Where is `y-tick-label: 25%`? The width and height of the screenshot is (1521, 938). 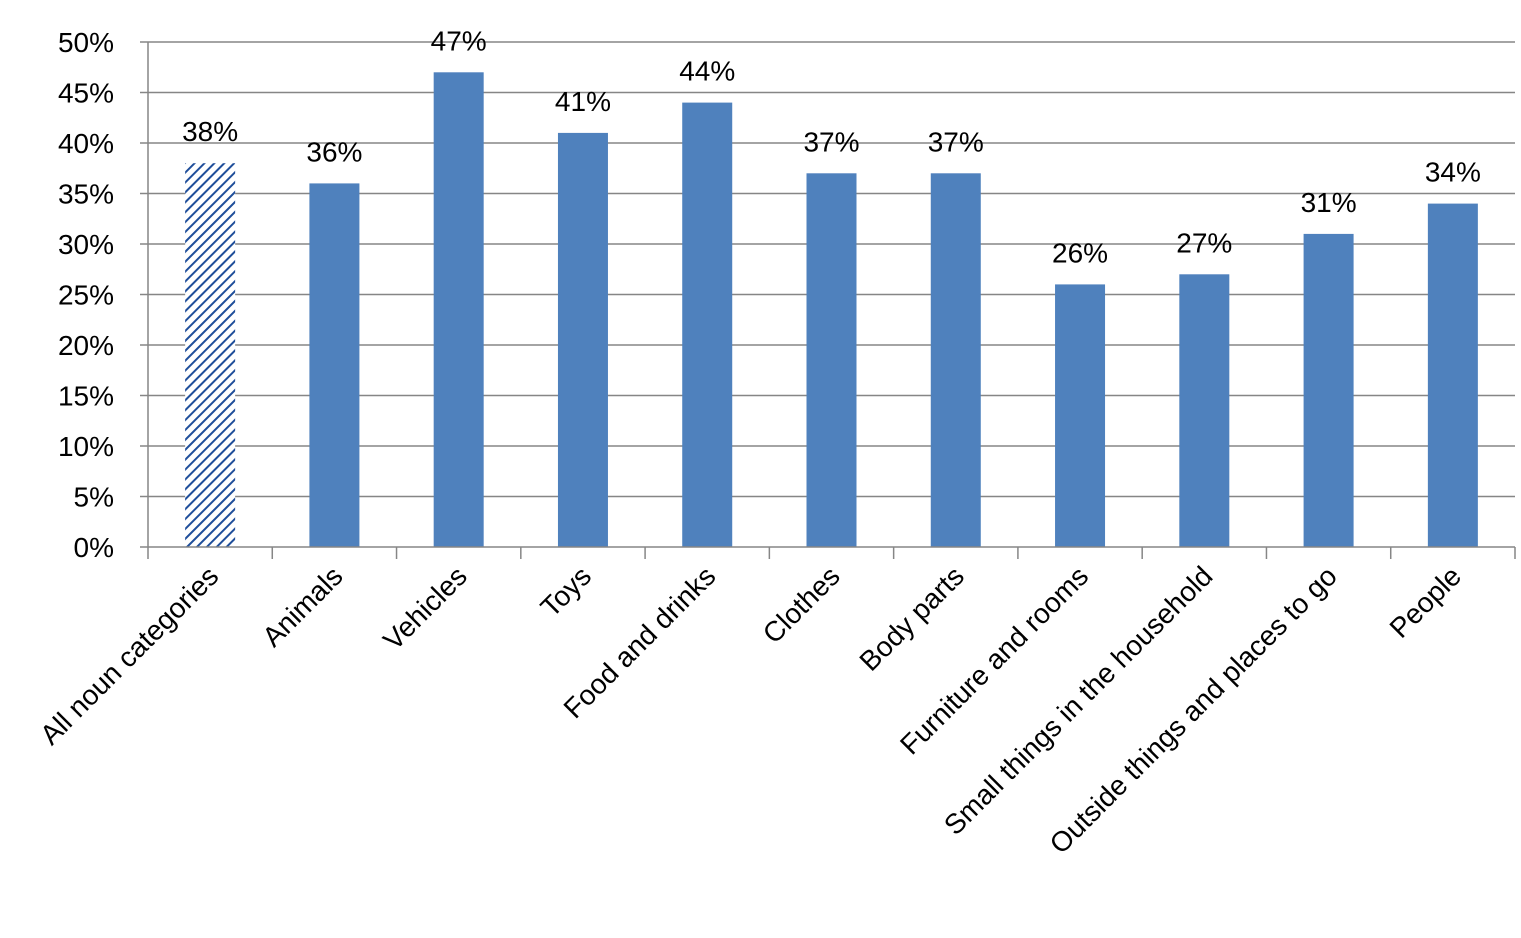
y-tick-label: 25% is located at coordinates (86, 295).